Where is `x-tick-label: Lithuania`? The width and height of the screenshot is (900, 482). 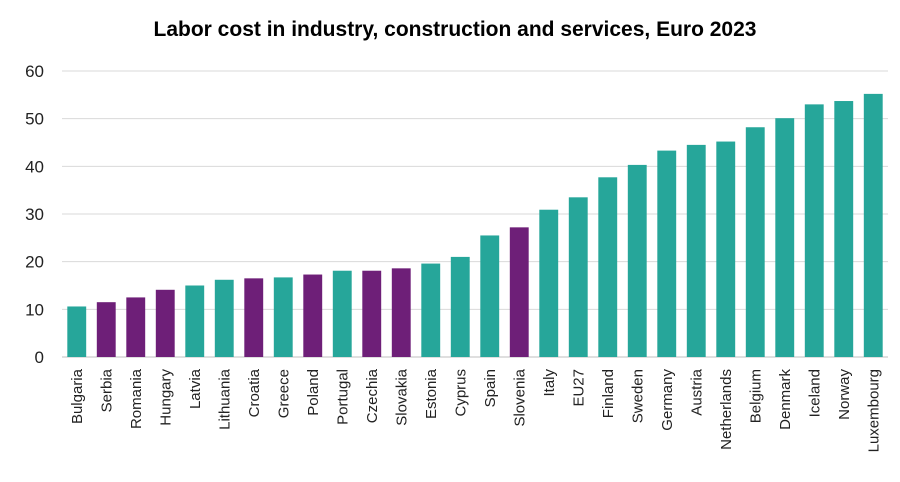
x-tick-label: Lithuania is located at coordinates (224, 399).